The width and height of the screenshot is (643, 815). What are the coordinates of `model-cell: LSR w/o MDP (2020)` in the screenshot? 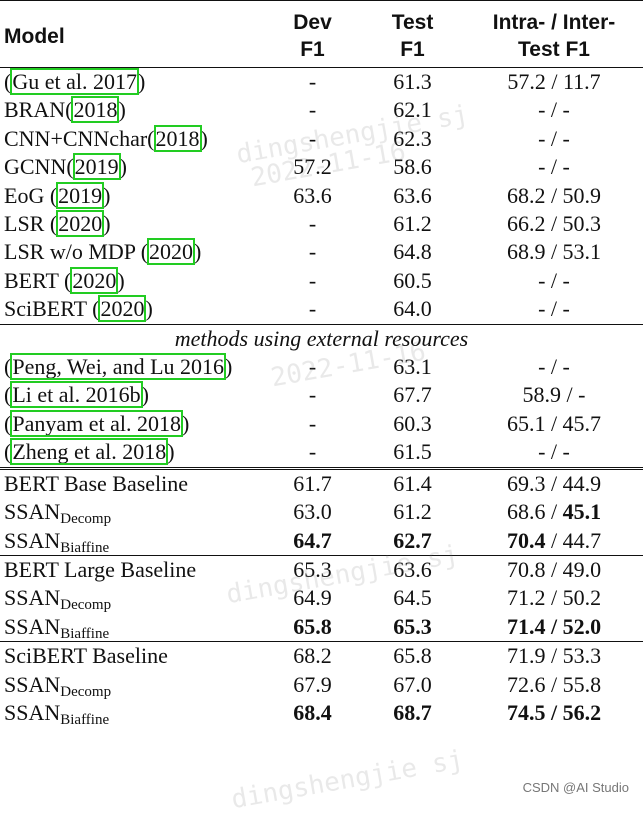 It's located at (132, 252).